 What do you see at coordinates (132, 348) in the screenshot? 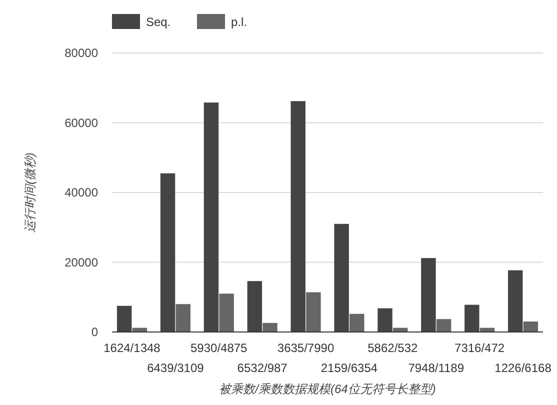
I see `x-tick-label: 1624/1348` at bounding box center [132, 348].